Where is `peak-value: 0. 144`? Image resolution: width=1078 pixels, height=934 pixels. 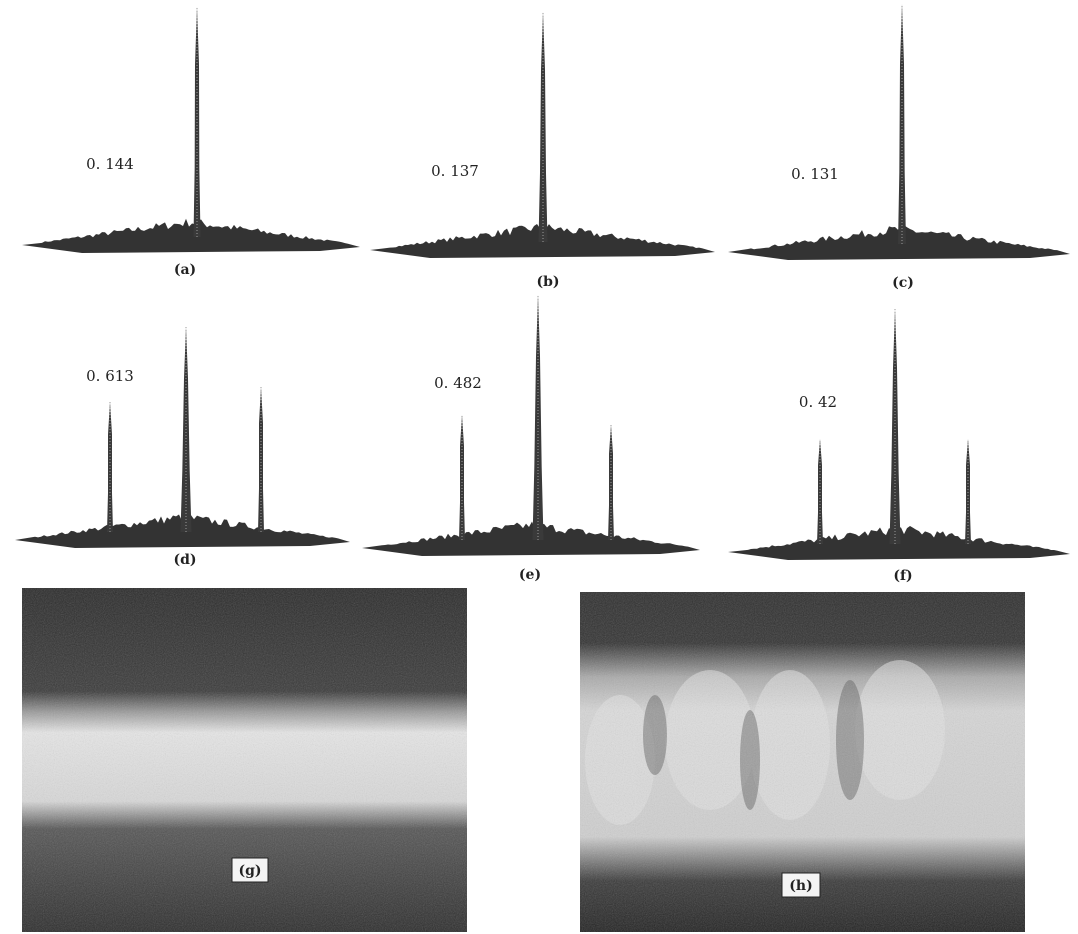 peak-value: 0. 144 is located at coordinates (110, 164).